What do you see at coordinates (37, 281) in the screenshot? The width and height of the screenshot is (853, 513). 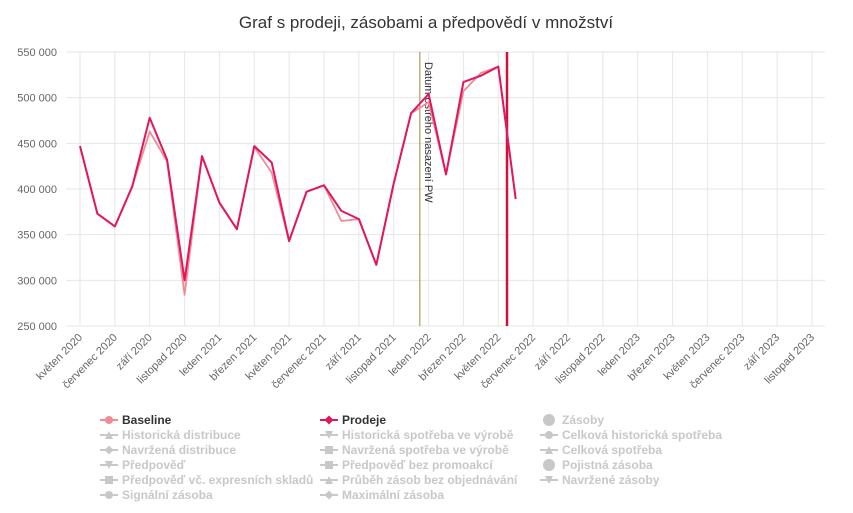 I see `y-tick-label: 300 000` at bounding box center [37, 281].